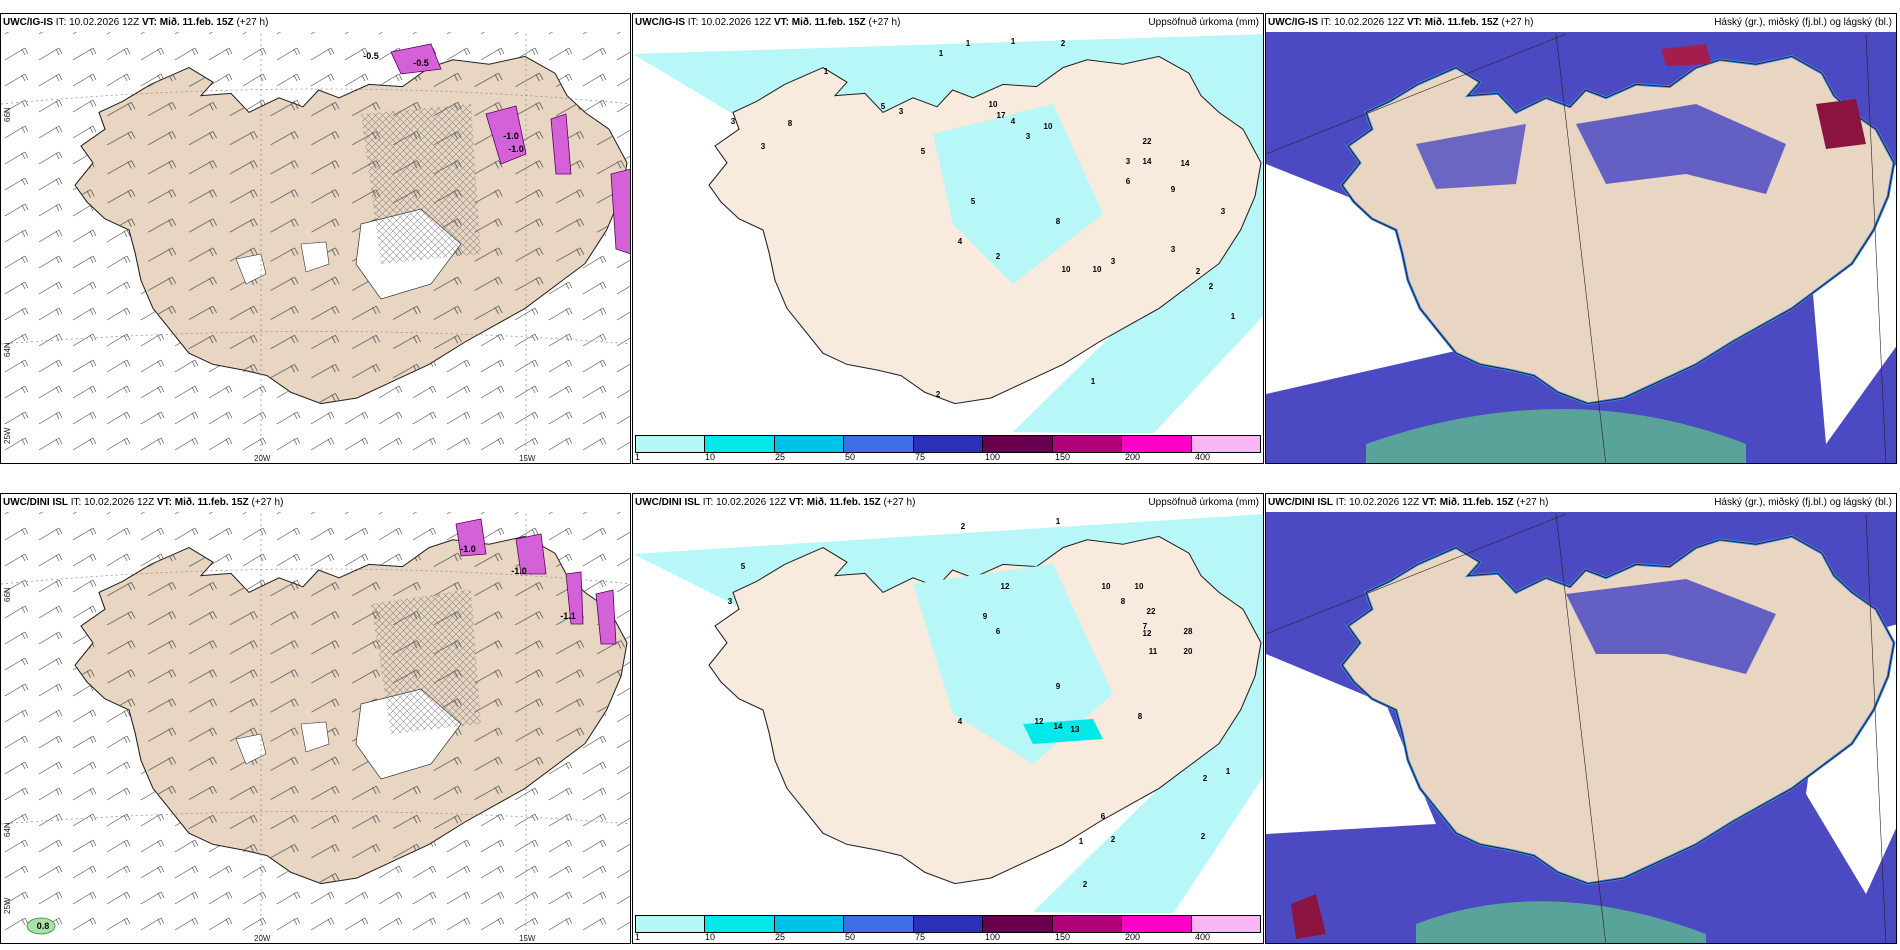 This screenshot has height=950, width=1900. Describe the element at coordinates (1188, 631) in the screenshot. I see `precip-value: 28` at that location.